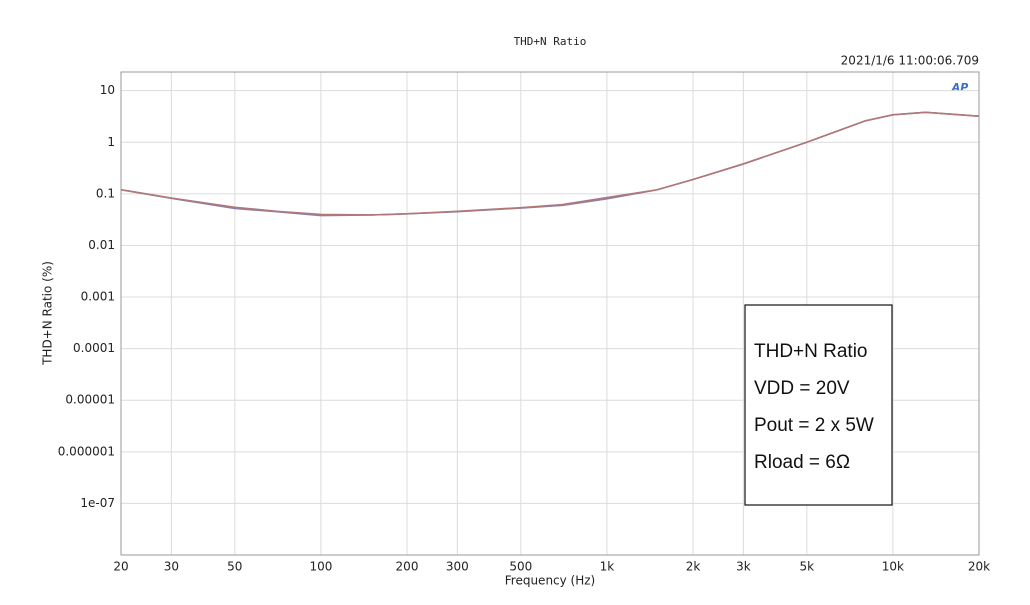 The height and width of the screenshot is (605, 1030). Describe the element at coordinates (607, 567) in the screenshot. I see `x-tick-label: 1k` at that location.